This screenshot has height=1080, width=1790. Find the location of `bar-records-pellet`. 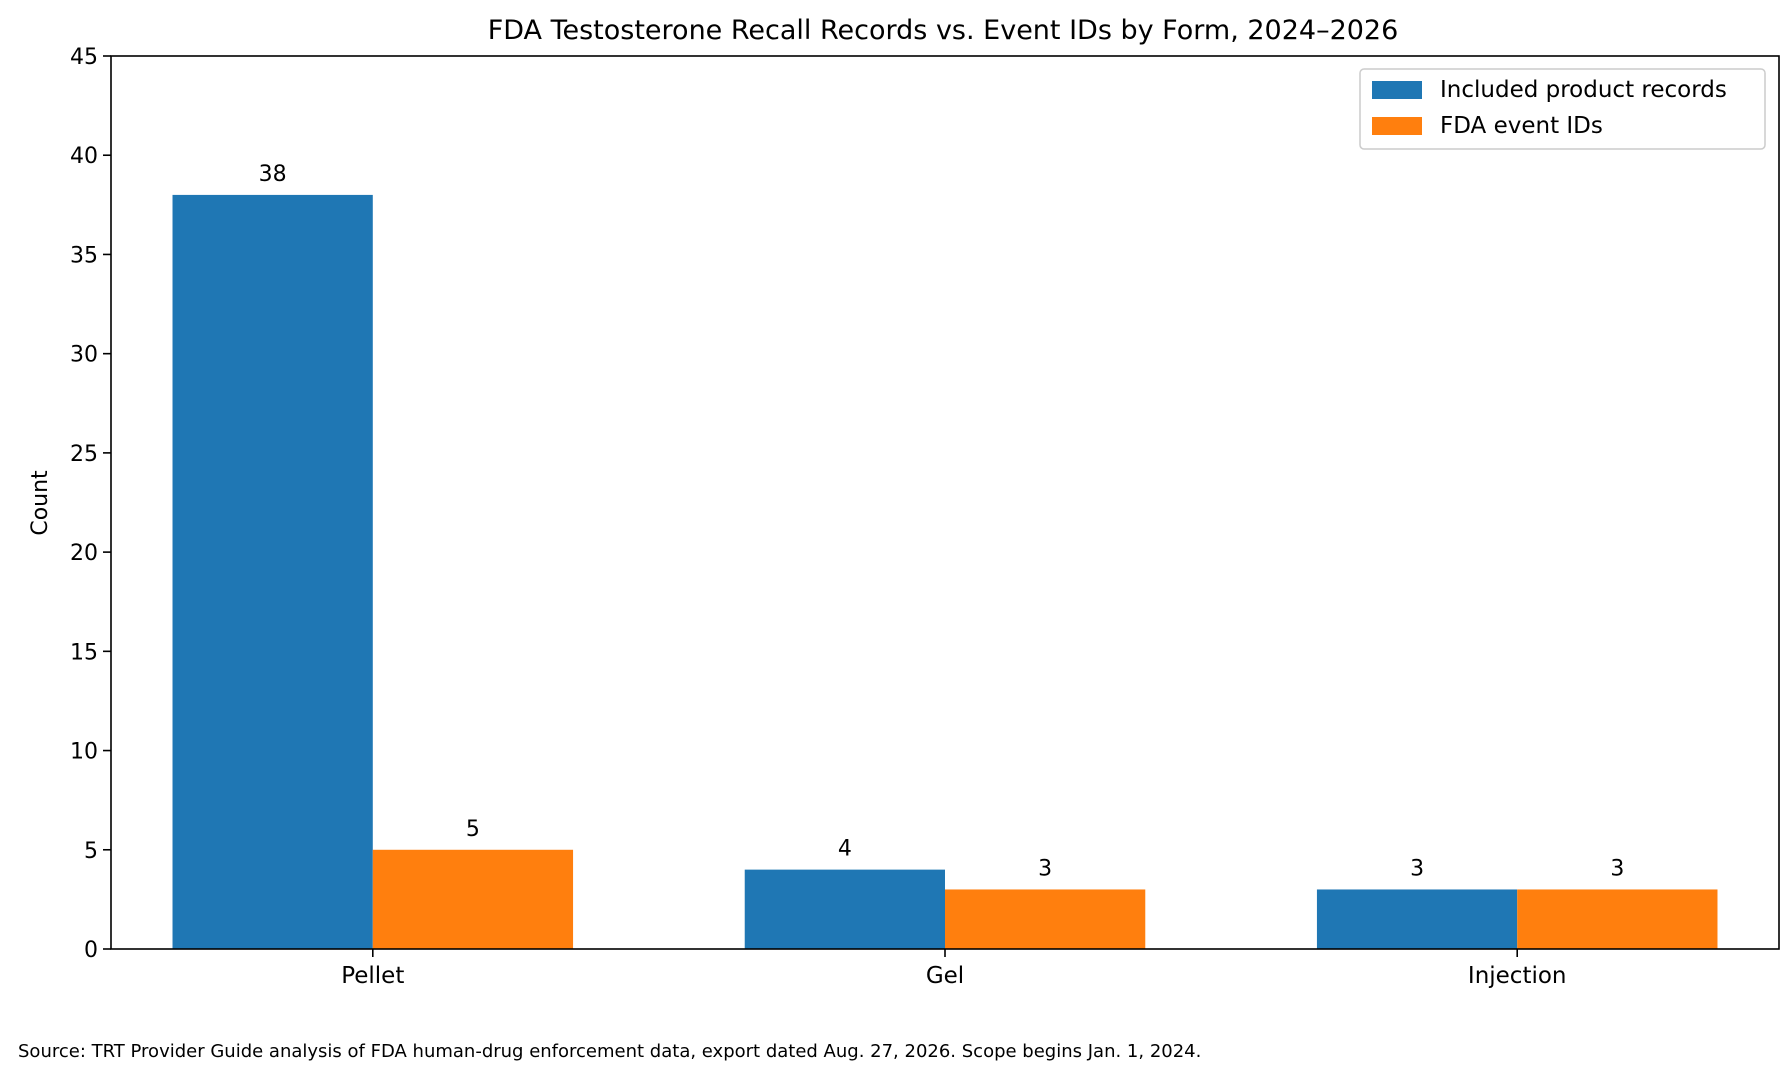

bar-records-pellet is located at coordinates (272, 571).